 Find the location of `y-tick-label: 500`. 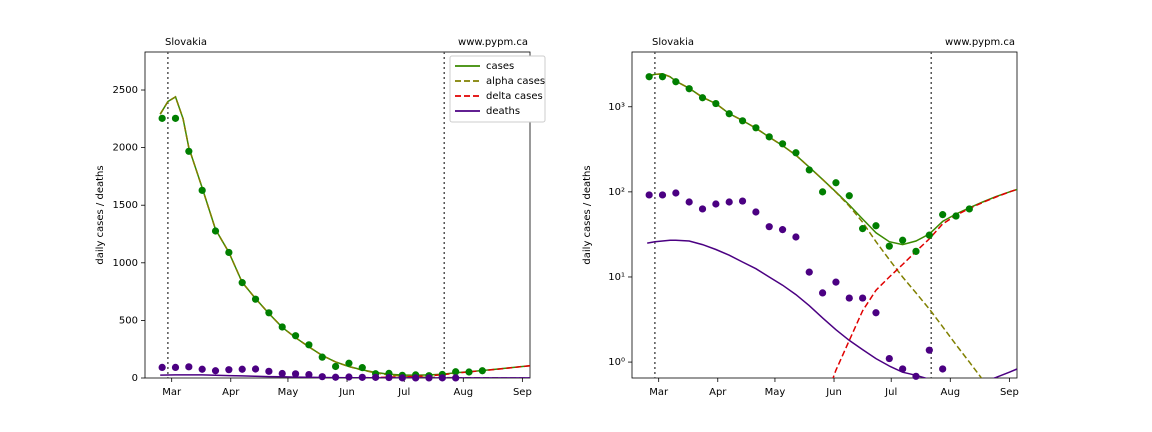

y-tick-label: 500 is located at coordinates (128, 320).